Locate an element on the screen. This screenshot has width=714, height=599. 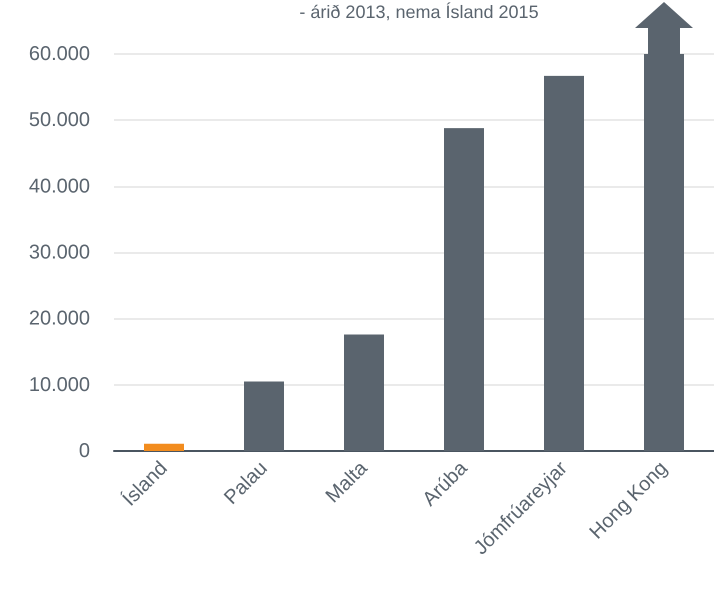
y-tick-label: 50.000 is located at coordinates (59, 120).